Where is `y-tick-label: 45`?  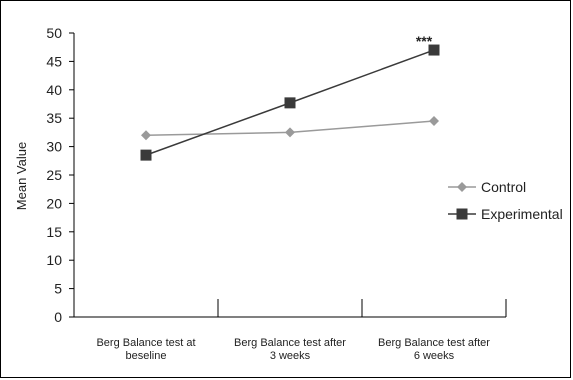 y-tick-label: 45 is located at coordinates (54, 61).